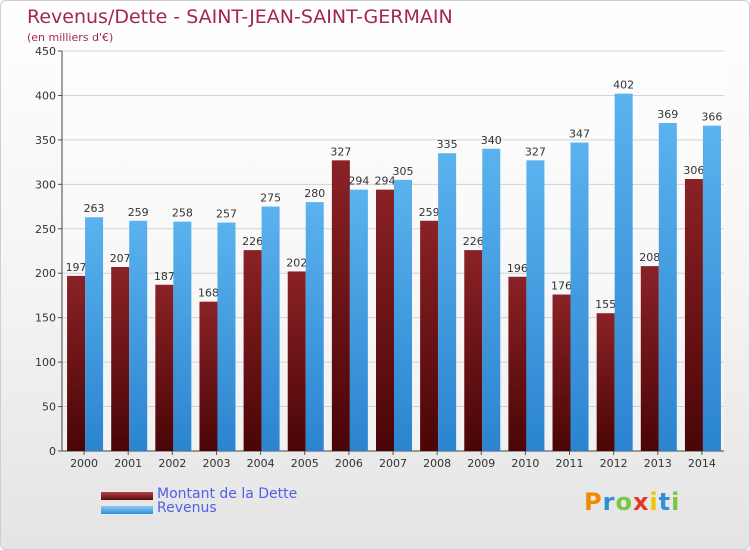 This screenshot has width=750, height=550. What do you see at coordinates (429, 212) in the screenshot?
I see `data-label-dette: 259` at bounding box center [429, 212].